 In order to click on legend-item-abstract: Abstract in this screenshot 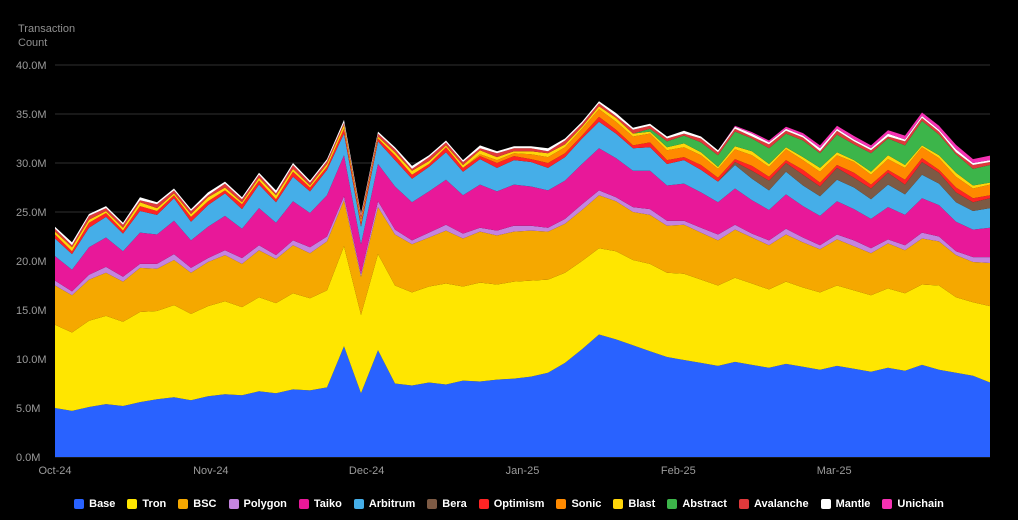, I will do `click(697, 504)`.